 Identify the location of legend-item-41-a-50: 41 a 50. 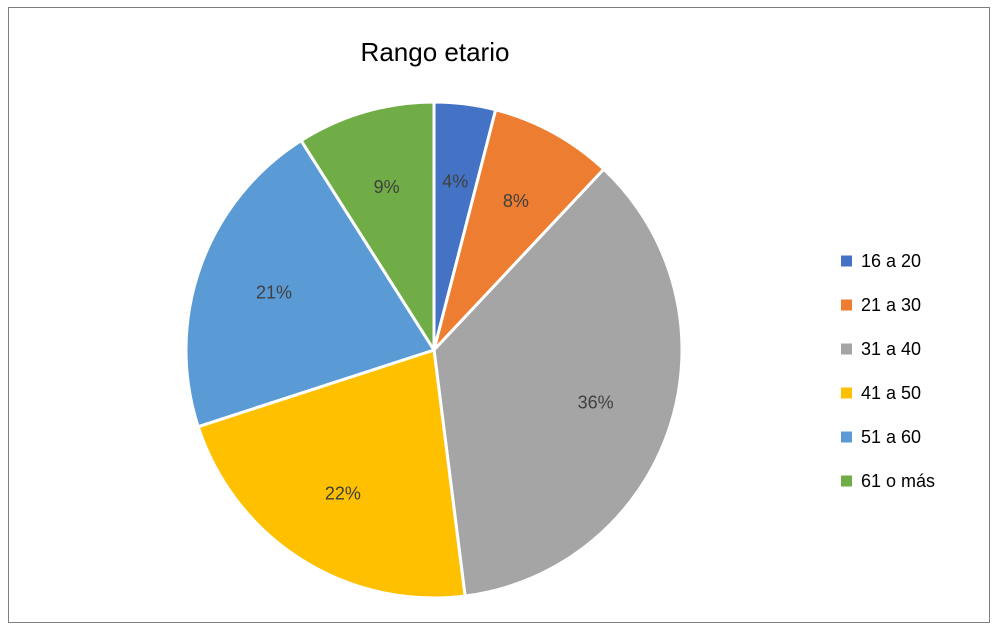
(881, 393).